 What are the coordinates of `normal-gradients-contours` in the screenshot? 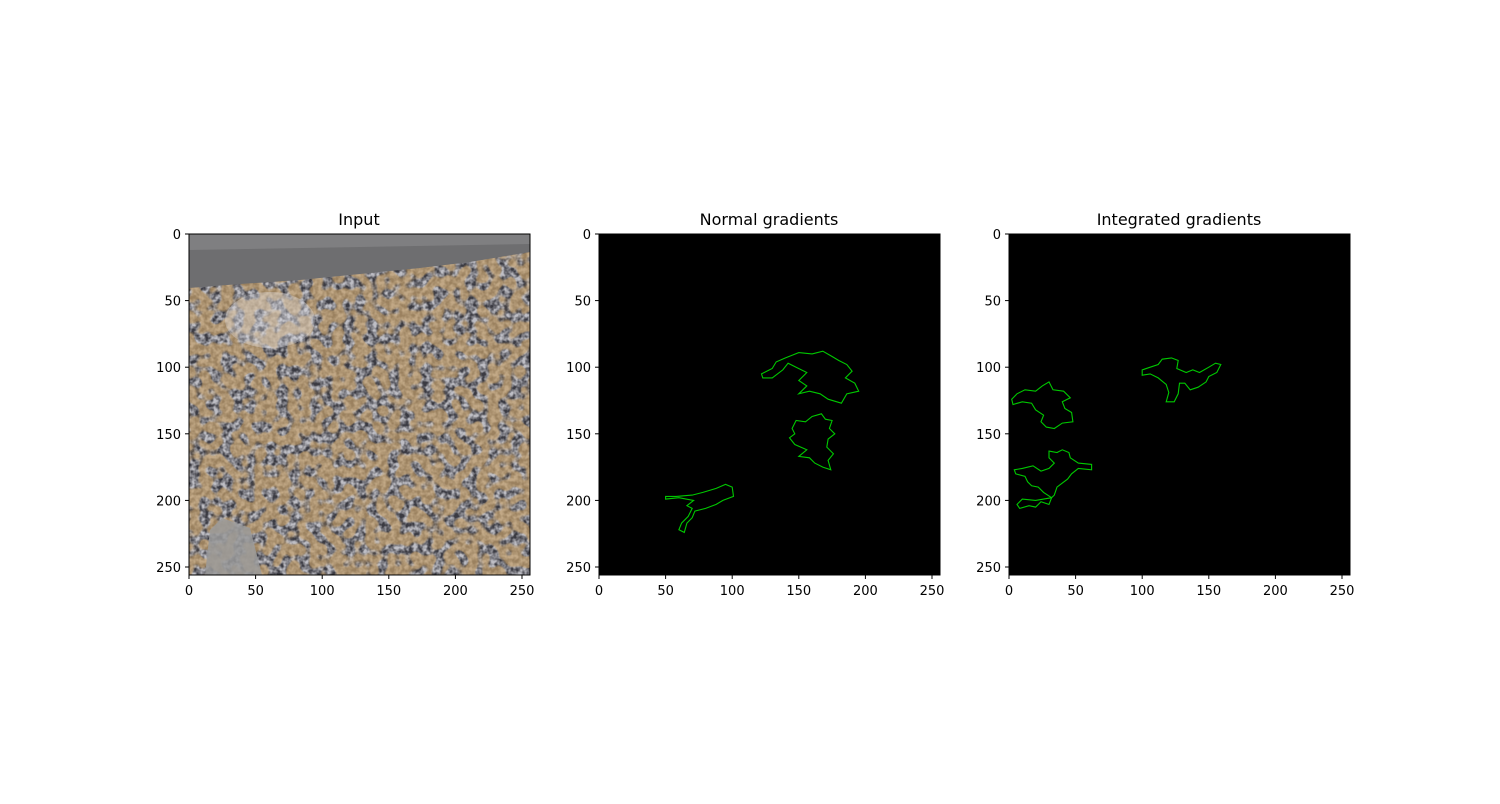 It's located at (762, 442).